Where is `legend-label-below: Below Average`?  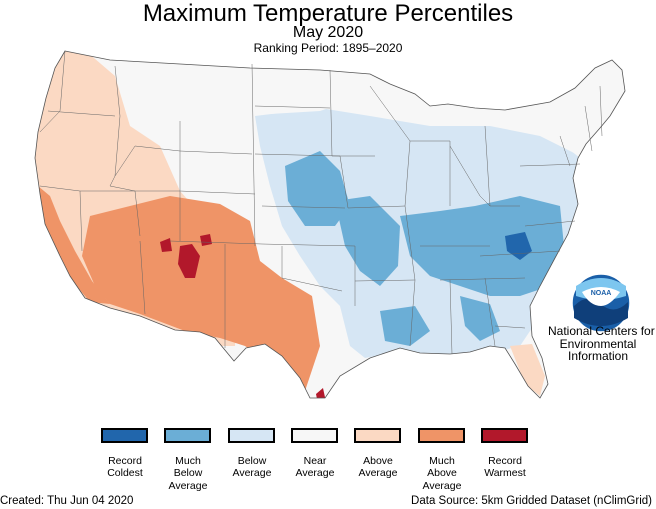
legend-label-below: Below Average is located at coordinates (252, 467).